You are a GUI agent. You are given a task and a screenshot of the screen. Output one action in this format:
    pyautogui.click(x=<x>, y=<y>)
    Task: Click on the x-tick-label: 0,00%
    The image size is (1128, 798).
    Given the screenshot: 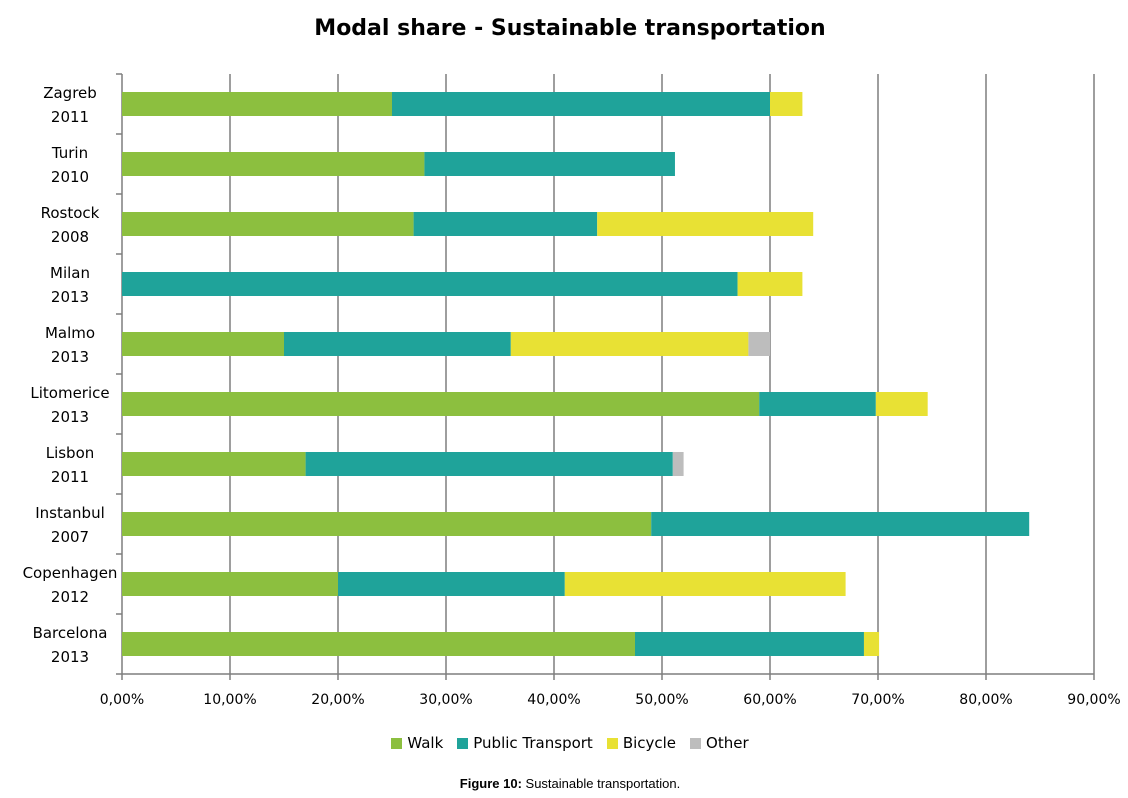 What is the action you would take?
    pyautogui.click(x=122, y=700)
    